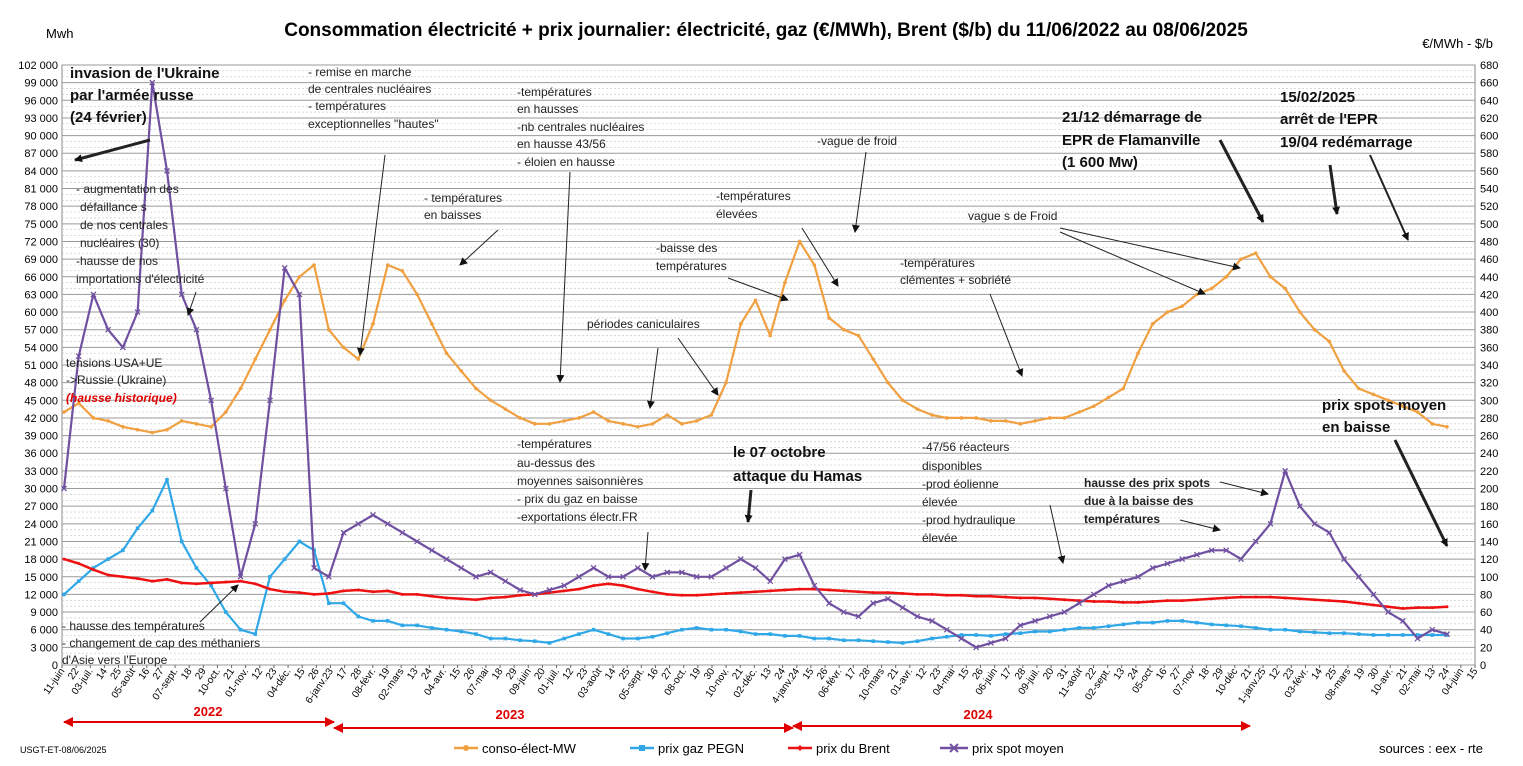 The height and width of the screenshot is (766, 1523). What do you see at coordinates (1489, 331) in the screenshot?
I see `y-tick-right: 380` at bounding box center [1489, 331].